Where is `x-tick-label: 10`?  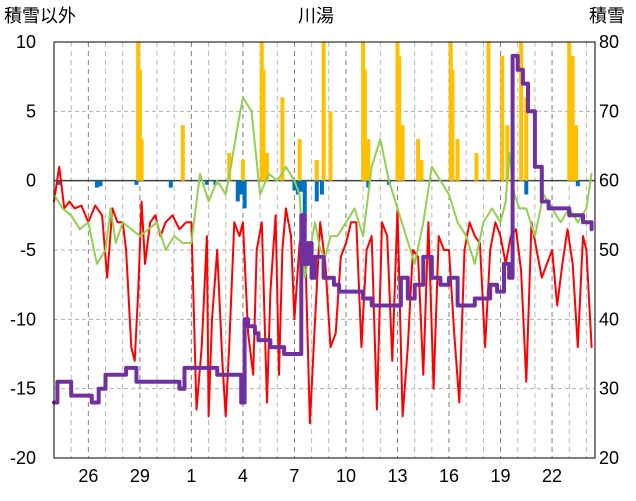
x-tick-label: 10 is located at coordinates (346, 476).